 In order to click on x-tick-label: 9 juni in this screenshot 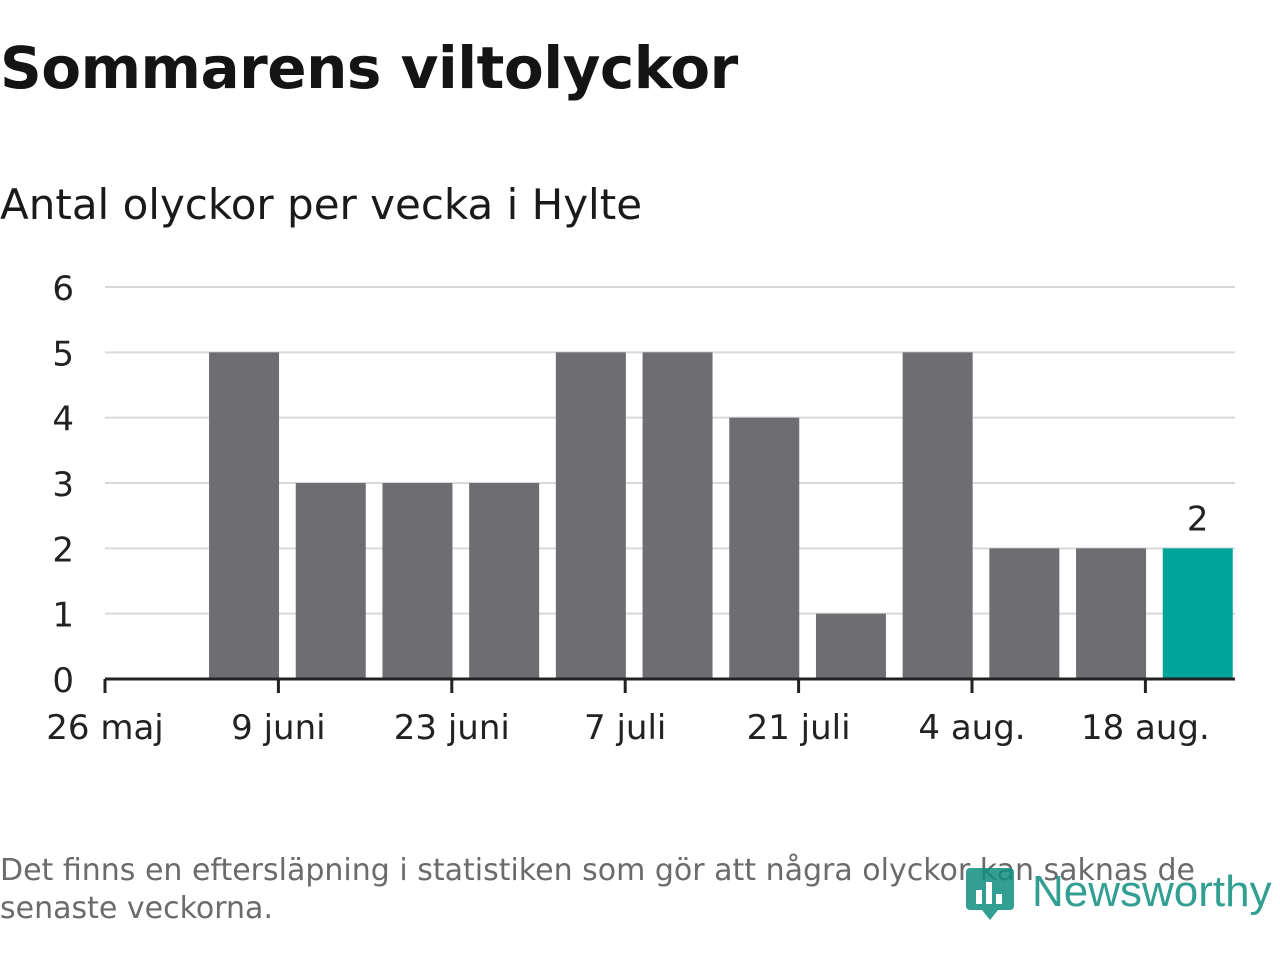, I will do `click(278, 728)`.